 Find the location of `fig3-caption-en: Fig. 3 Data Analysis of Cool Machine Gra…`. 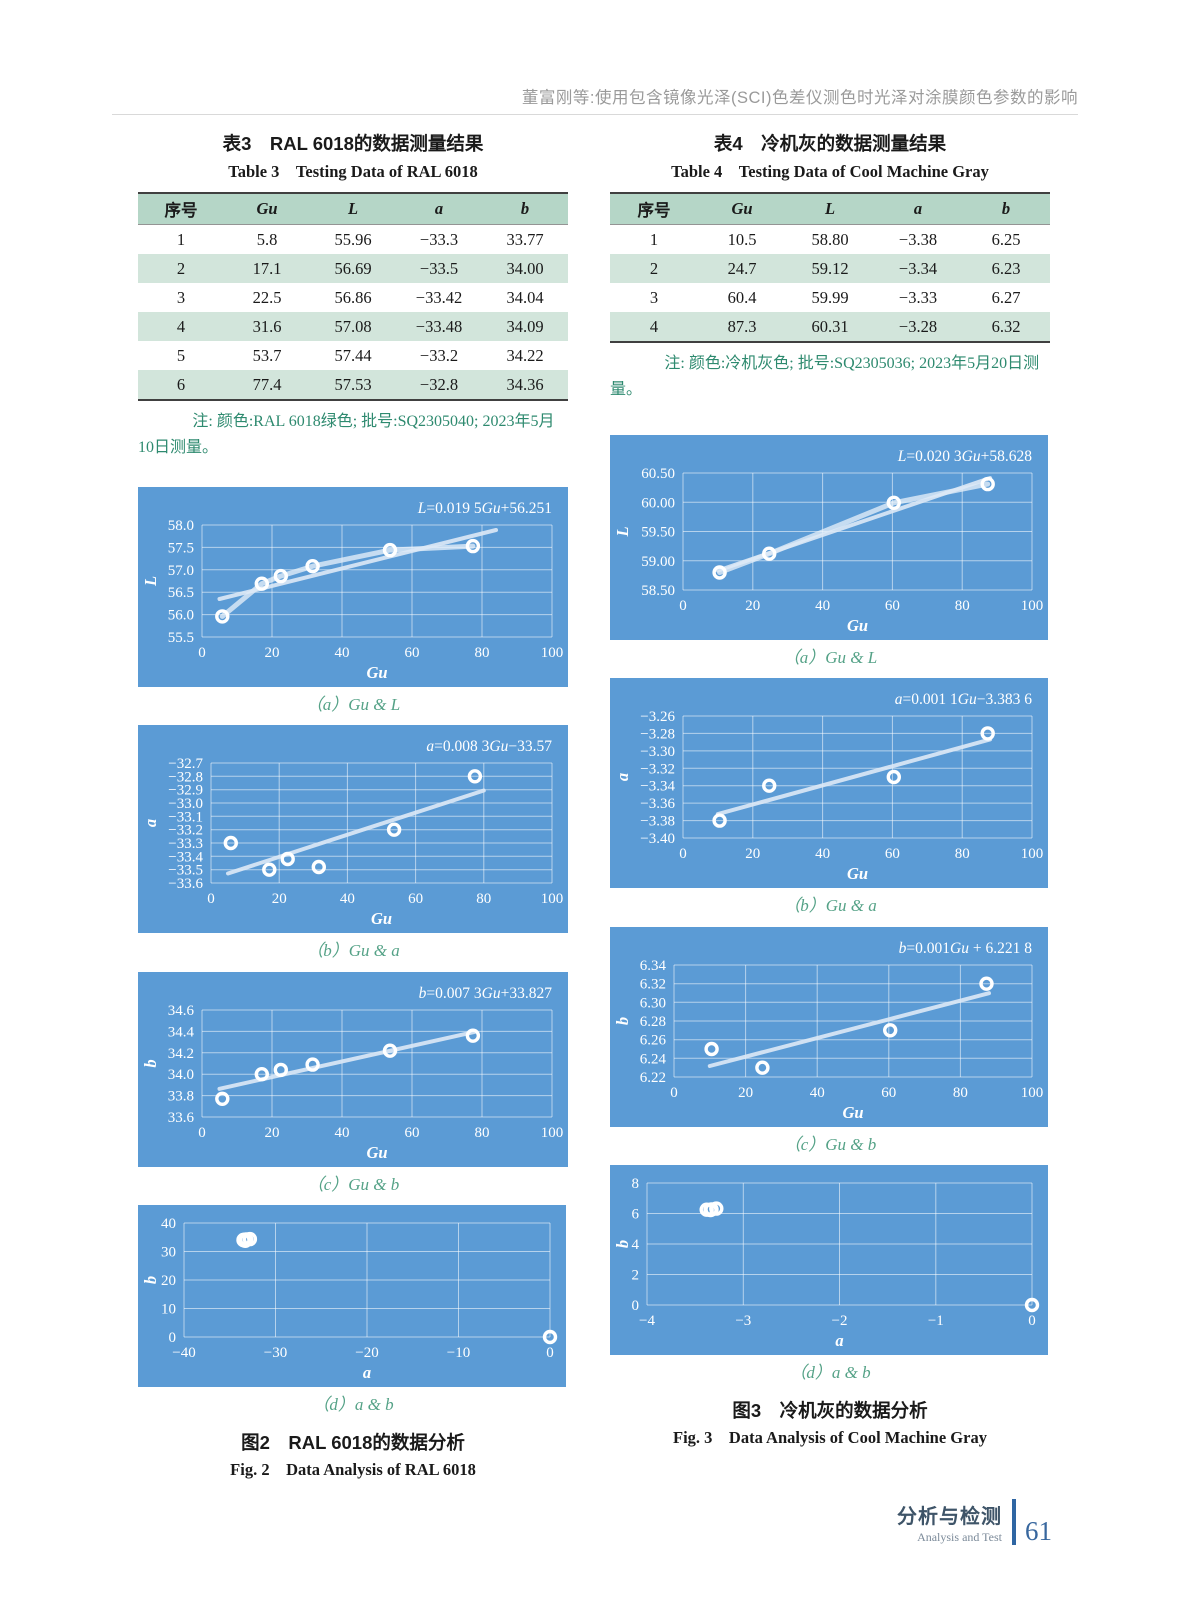

fig3-caption-en: Fig. 3 Data Analysis of Cool Machine Gra… is located at coordinates (830, 1438).